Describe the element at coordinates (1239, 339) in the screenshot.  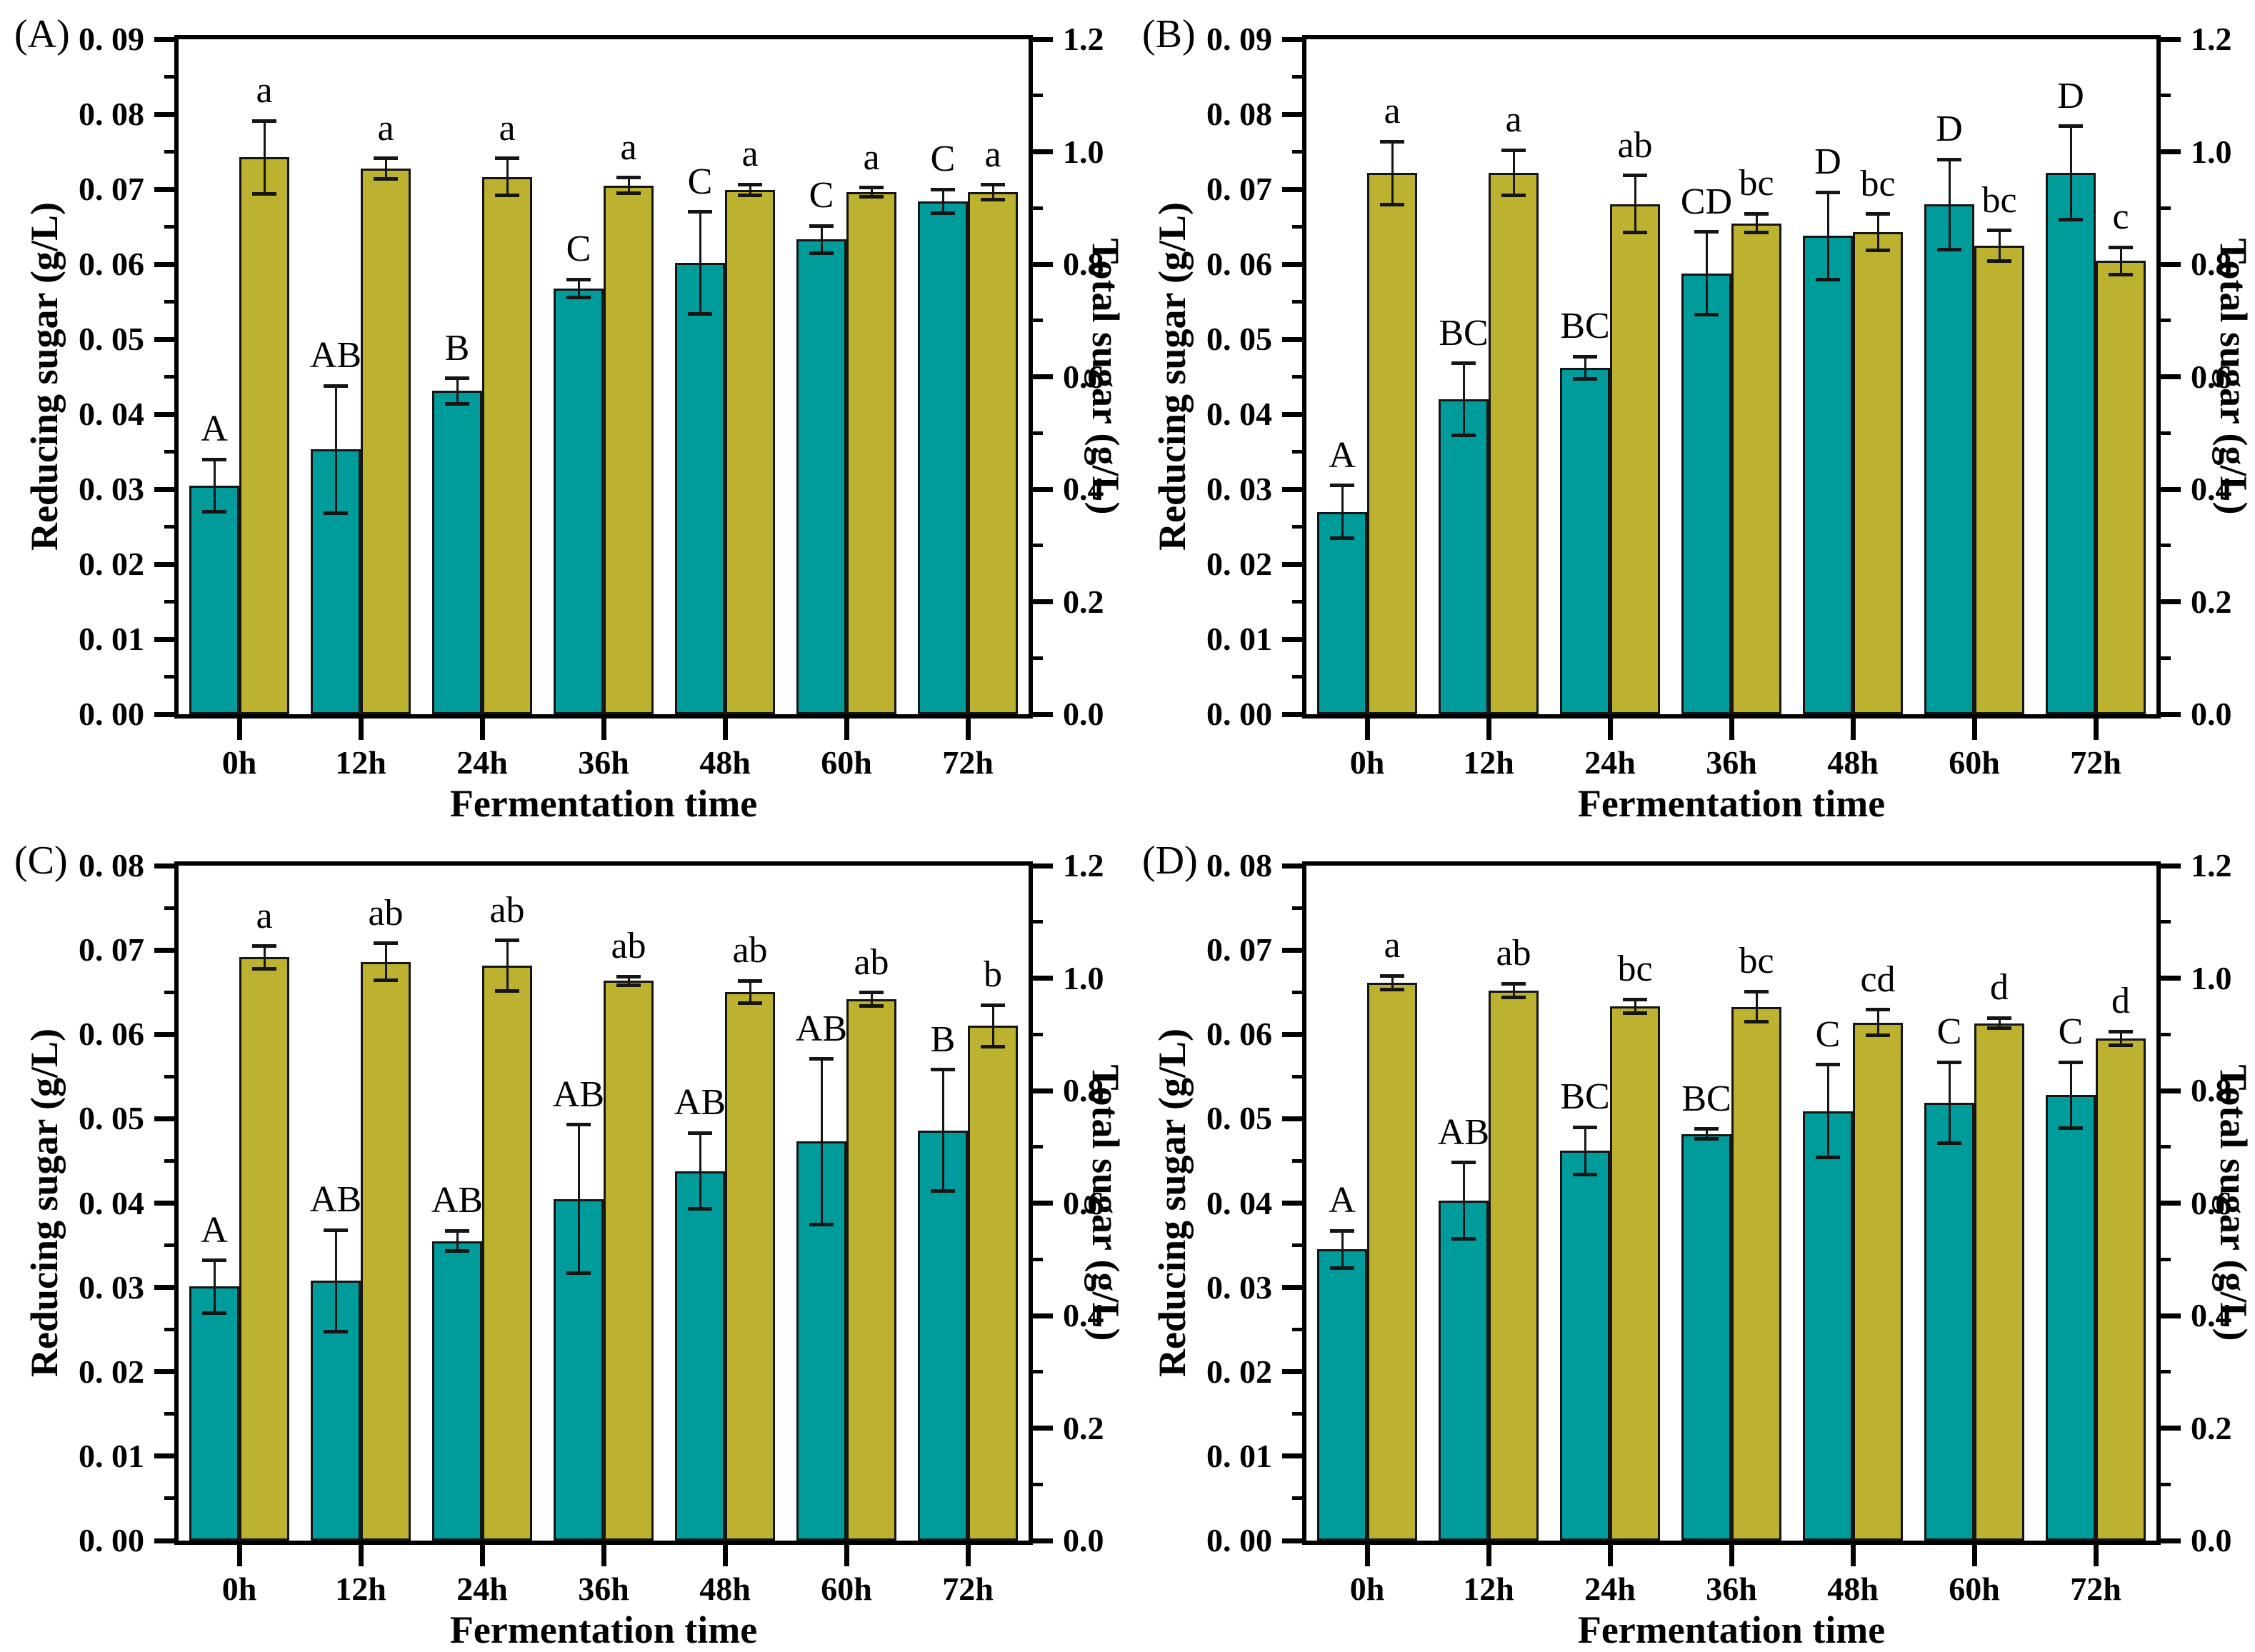
I see `left-axis-tick-label: 0. 05` at that location.